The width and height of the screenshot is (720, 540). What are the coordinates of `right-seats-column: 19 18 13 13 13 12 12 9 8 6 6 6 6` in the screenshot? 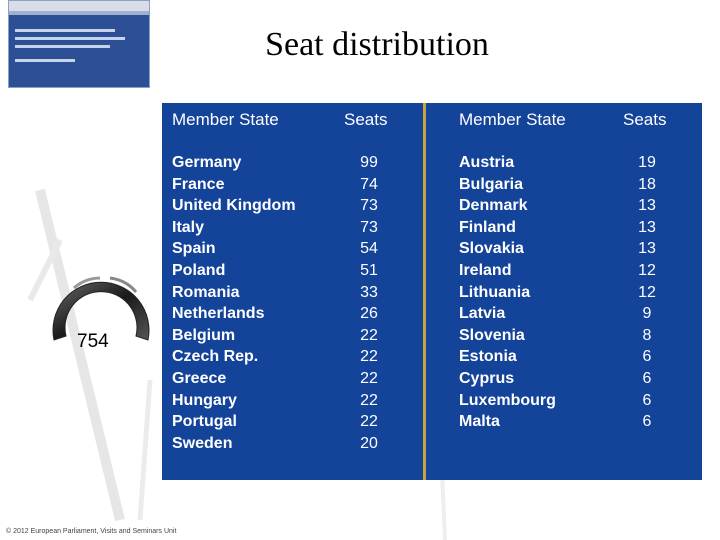 It's located at (647, 292).